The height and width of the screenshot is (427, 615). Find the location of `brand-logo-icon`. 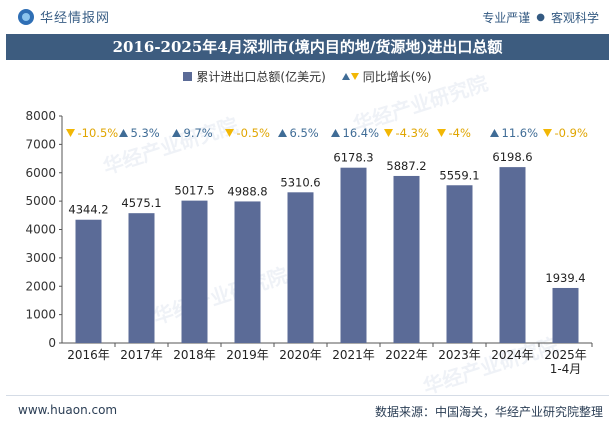

brand-logo-icon is located at coordinates (26, 16).